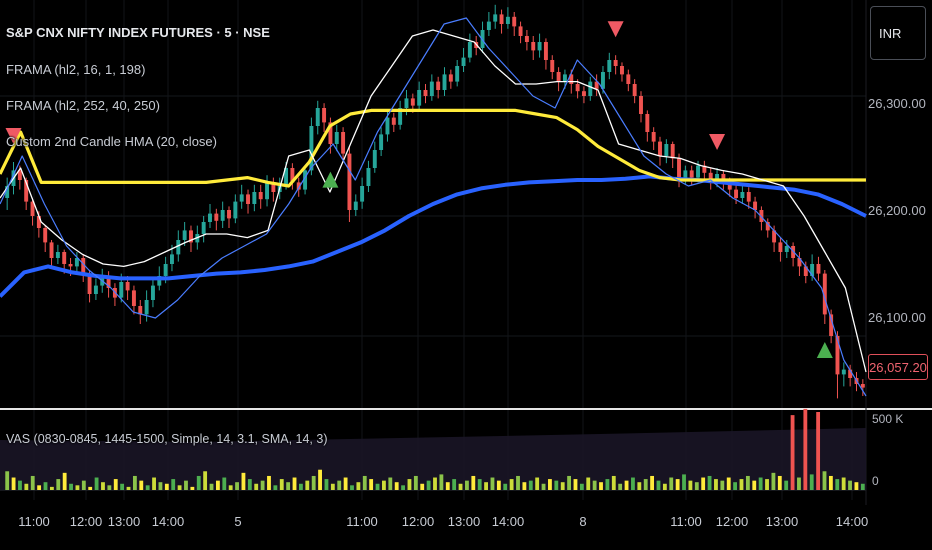 The width and height of the screenshot is (932, 550). What do you see at coordinates (717, 142) in the screenshot?
I see `sell-signal-marker` at bounding box center [717, 142].